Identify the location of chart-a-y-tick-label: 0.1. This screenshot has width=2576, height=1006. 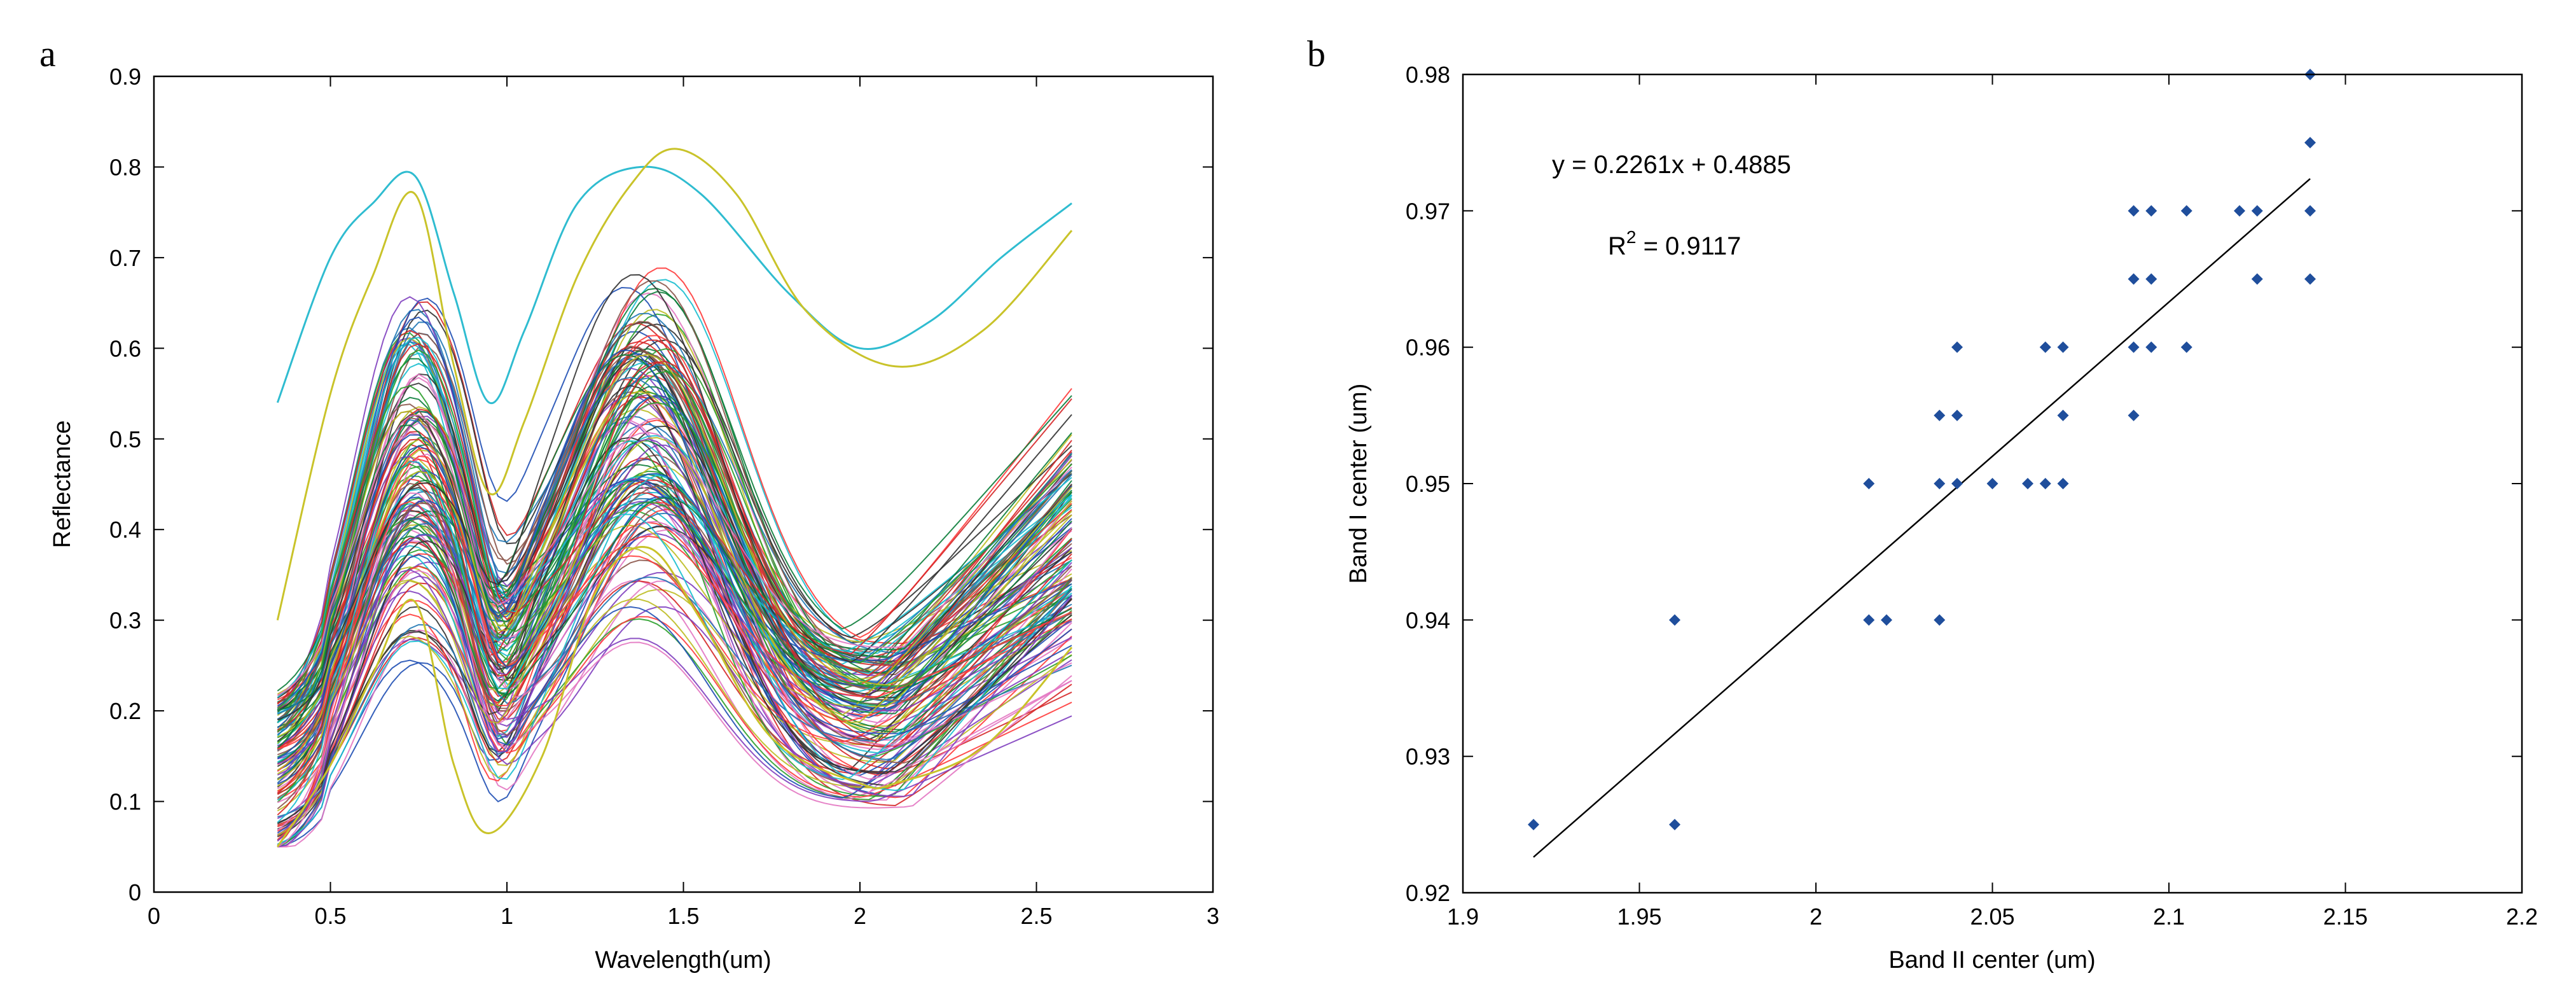
(125, 802).